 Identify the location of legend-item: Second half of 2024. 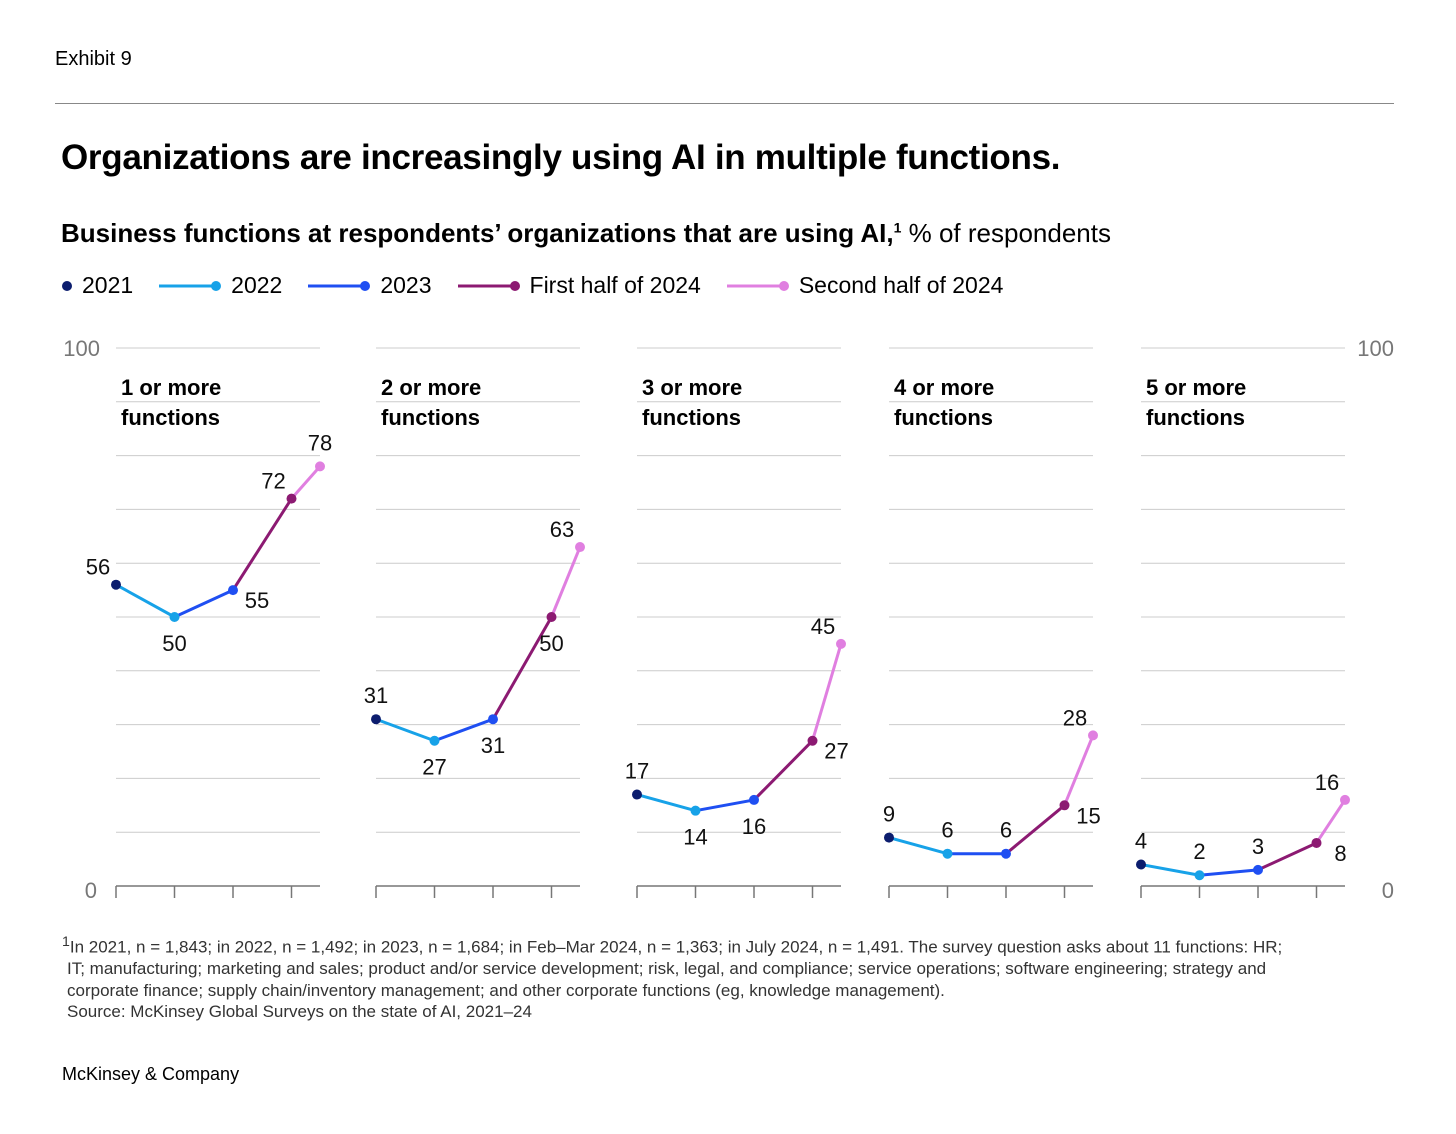
(865, 285).